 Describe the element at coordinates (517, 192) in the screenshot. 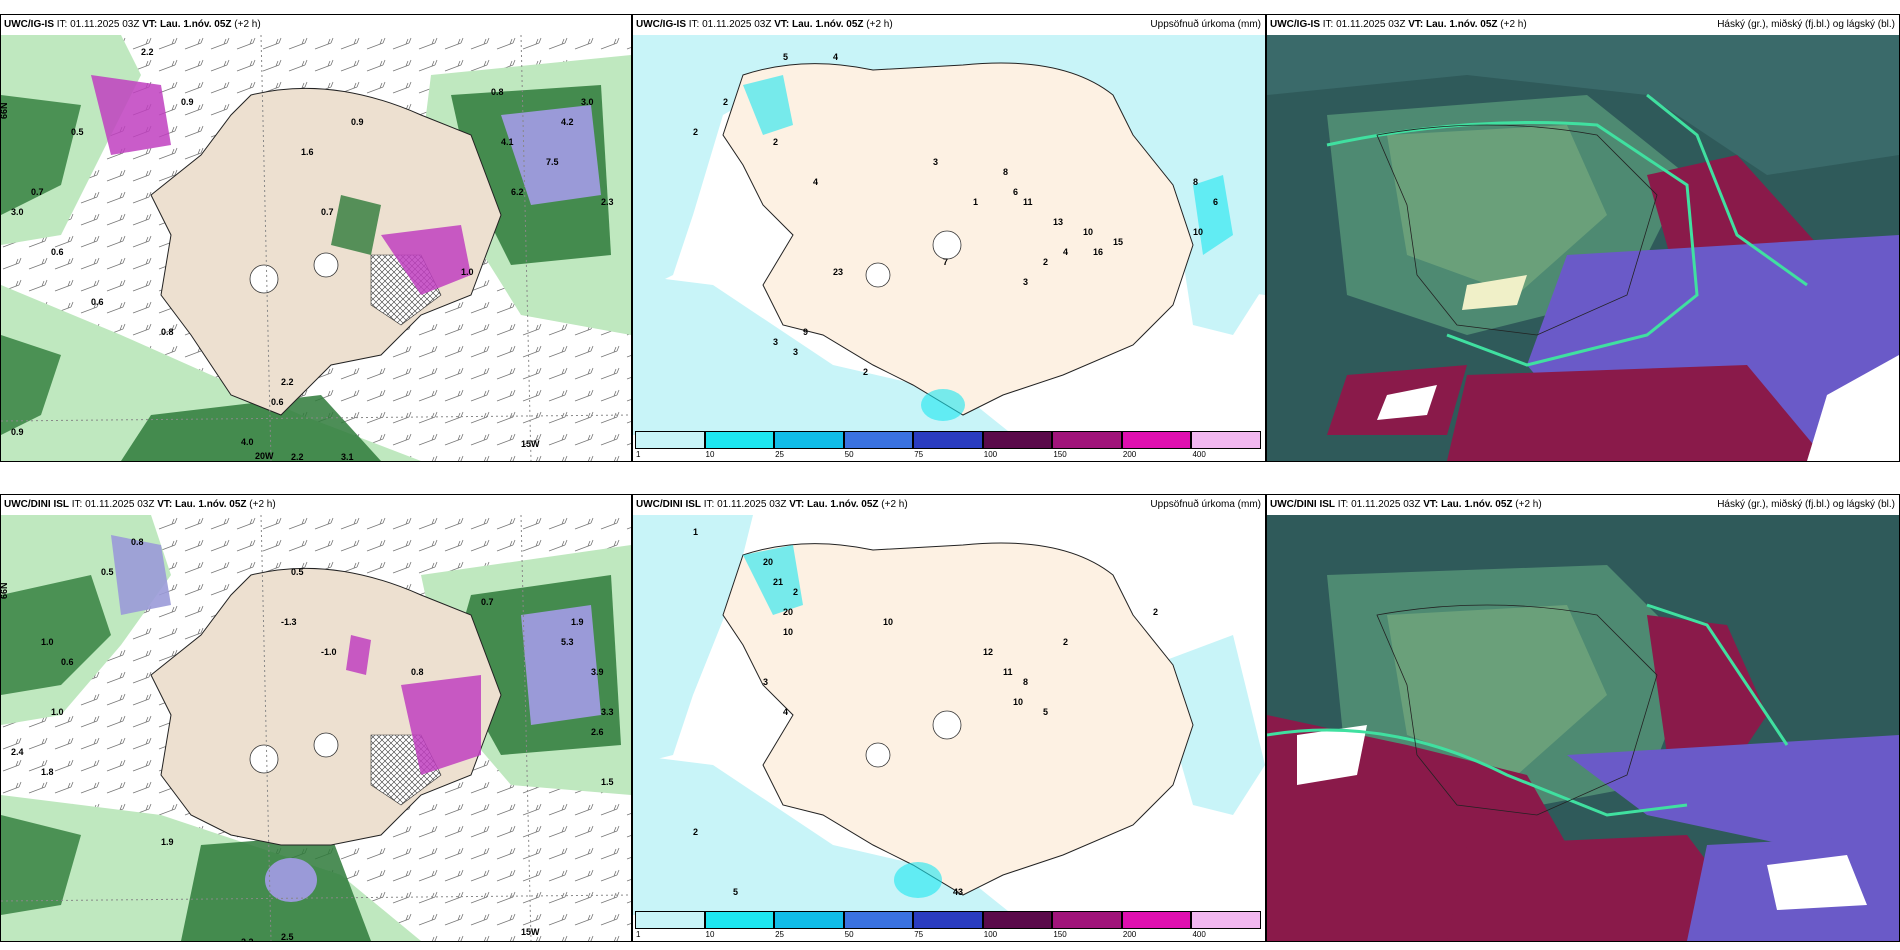

I see `map-value-label: 6.2` at that location.